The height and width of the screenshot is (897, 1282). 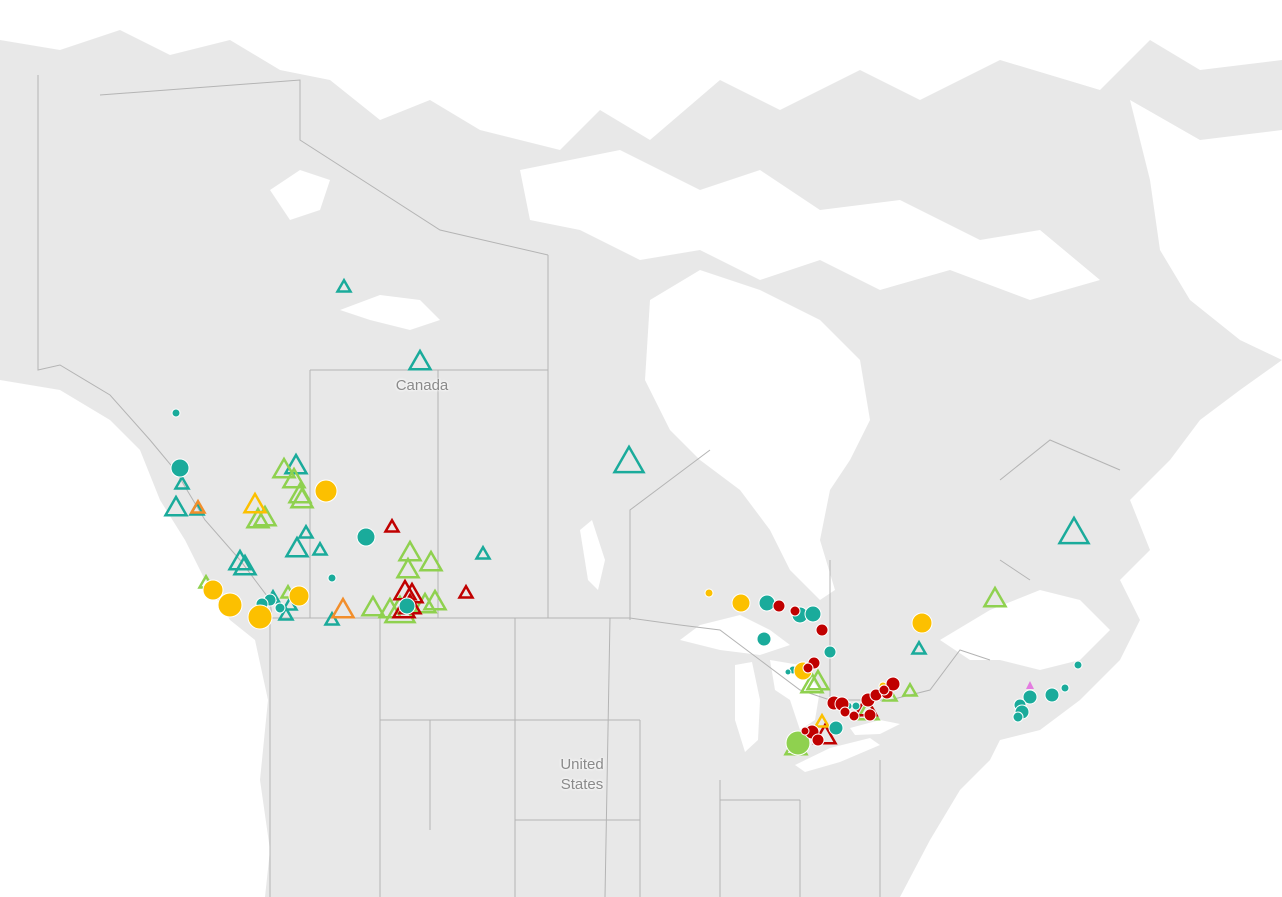 What do you see at coordinates (582, 784) in the screenshot?
I see `country-label-us-line2: States` at bounding box center [582, 784].